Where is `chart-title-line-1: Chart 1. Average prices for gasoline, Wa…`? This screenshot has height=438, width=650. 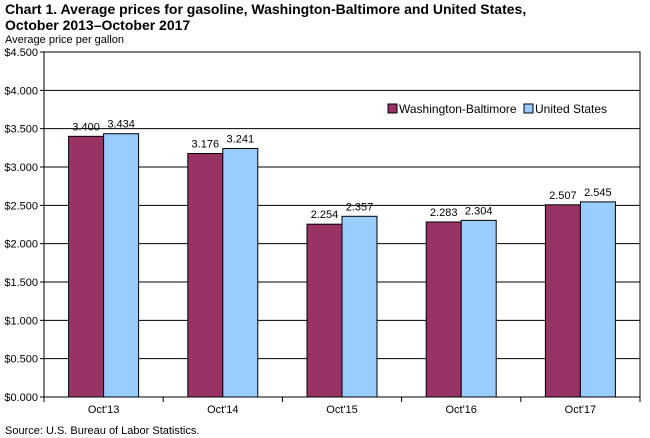
chart-title-line-1: Chart 1. Average prices for gasoline, Wa… is located at coordinates (266, 9).